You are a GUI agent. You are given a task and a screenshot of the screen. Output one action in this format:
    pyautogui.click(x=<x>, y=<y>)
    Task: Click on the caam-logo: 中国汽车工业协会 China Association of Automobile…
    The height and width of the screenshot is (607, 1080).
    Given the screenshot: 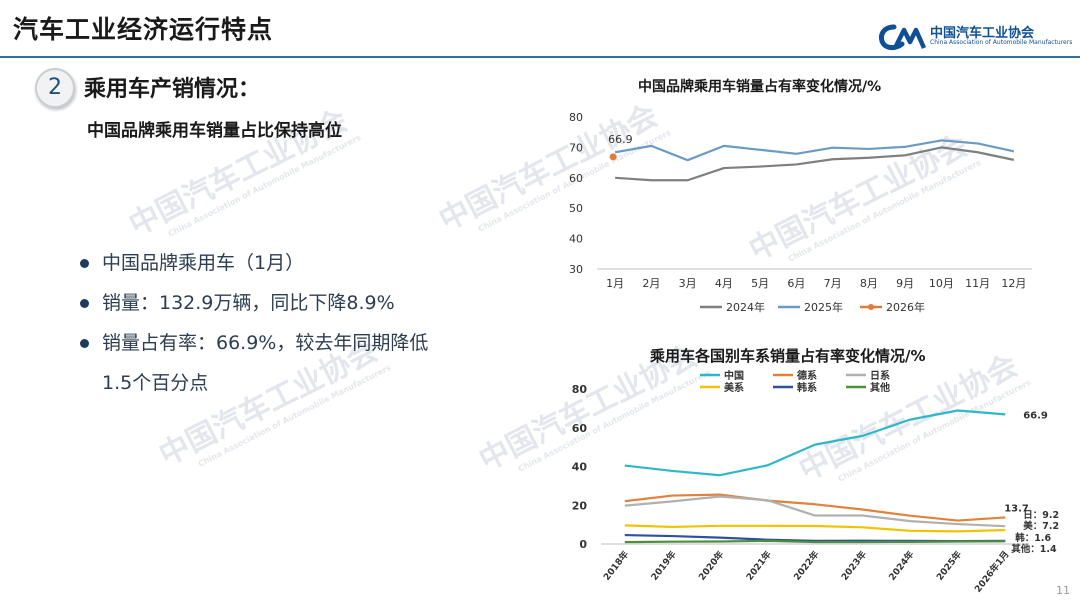 What is the action you would take?
    pyautogui.click(x=975, y=37)
    